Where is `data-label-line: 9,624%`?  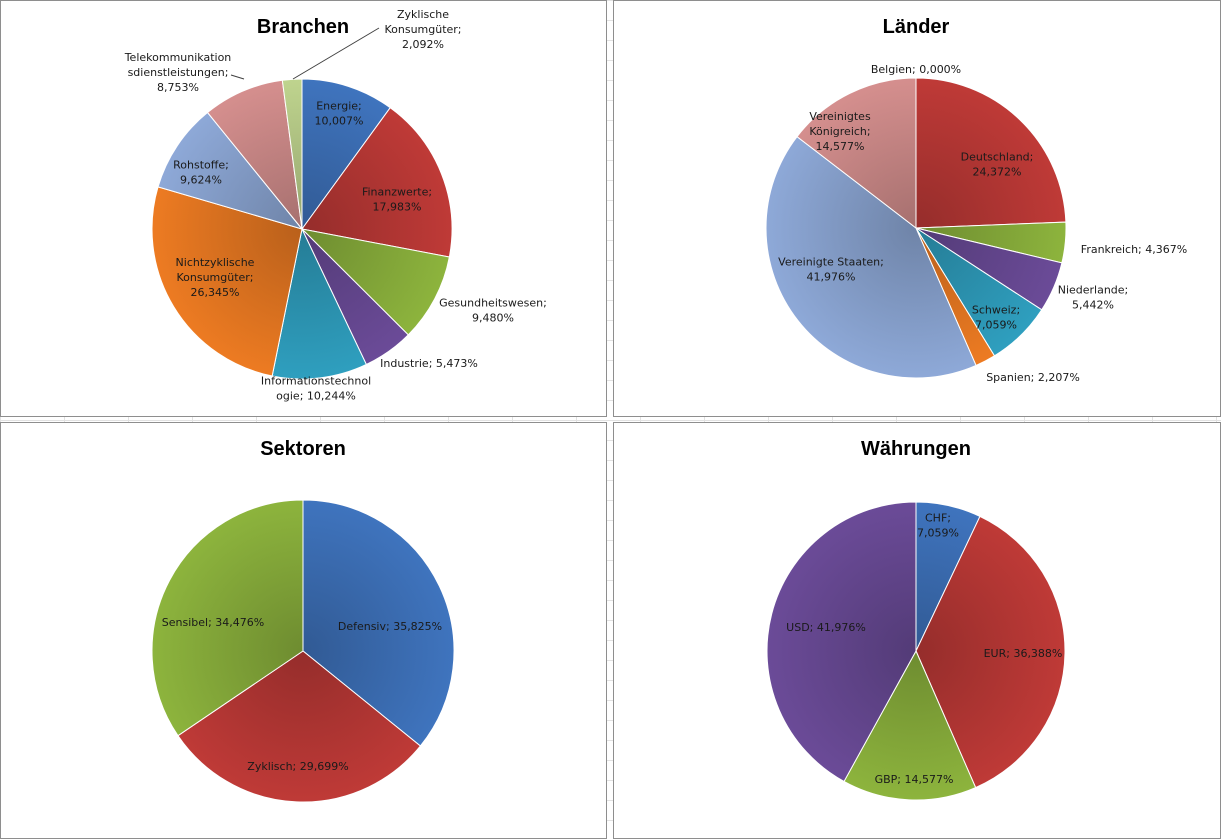
data-label-line: 9,624% is located at coordinates (201, 180).